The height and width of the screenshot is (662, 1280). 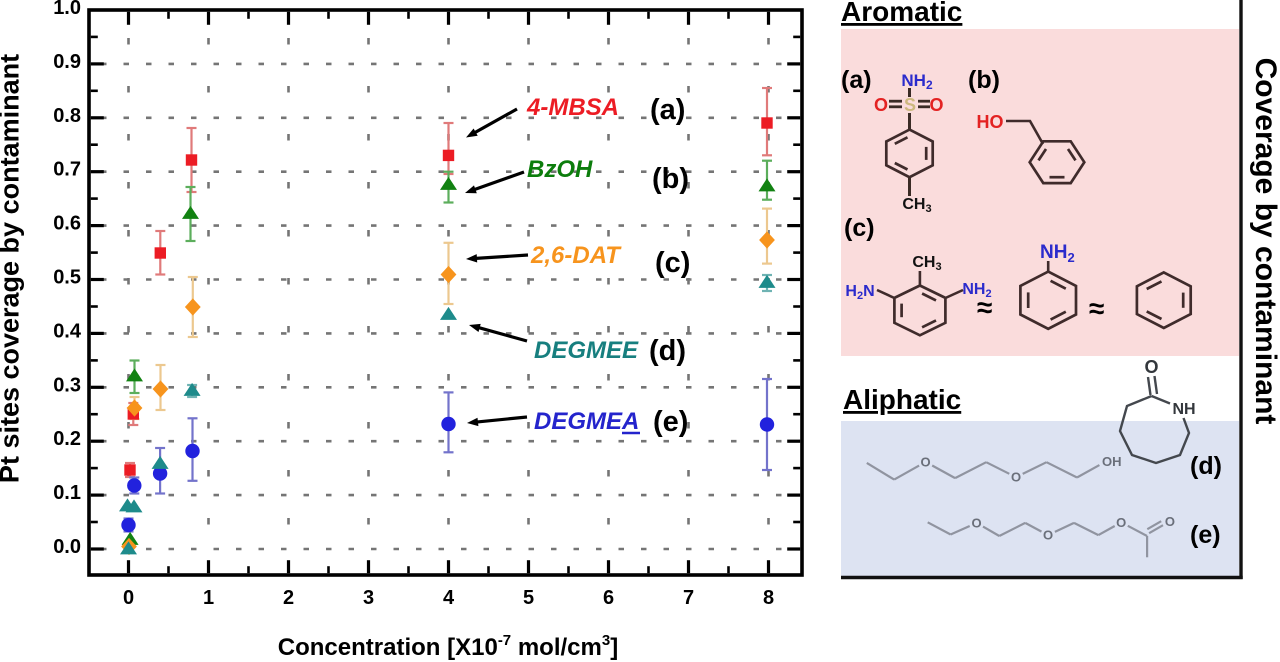 What do you see at coordinates (67, 547) in the screenshot?
I see `svg-text: 0.0` at bounding box center [67, 547].